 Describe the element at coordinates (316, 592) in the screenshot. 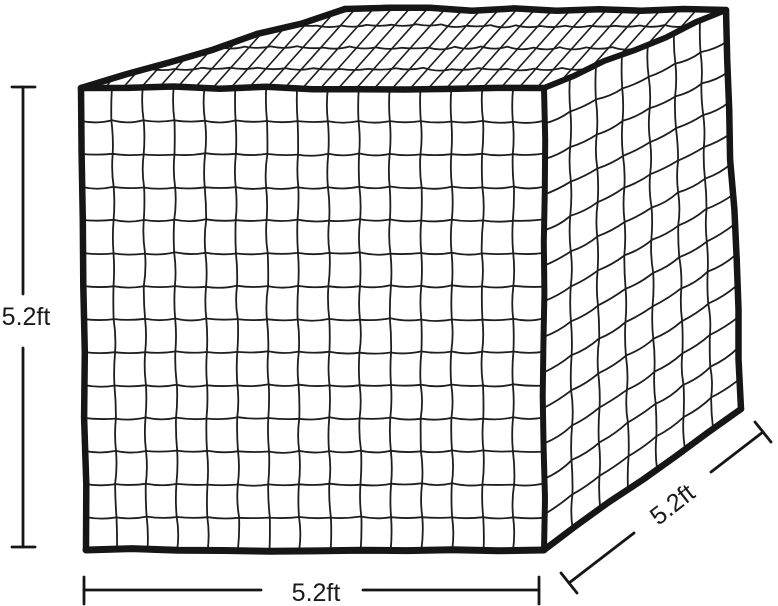

I see `width-dimension-label: 5.2ft` at that location.